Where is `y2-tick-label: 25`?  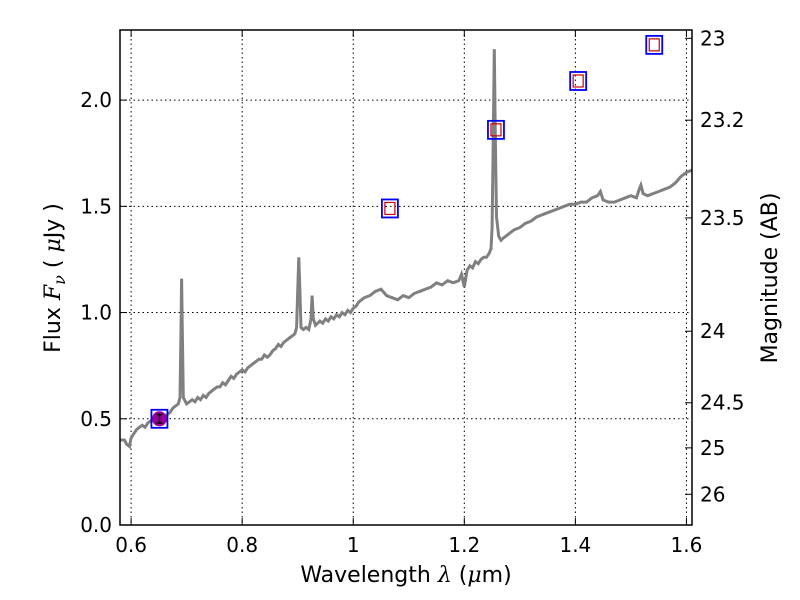 y2-tick-label: 25 is located at coordinates (712, 448).